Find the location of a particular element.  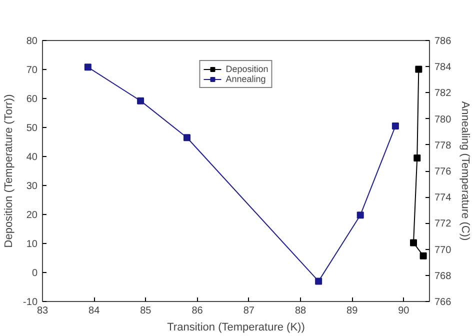

y2-tick-label: 766 is located at coordinates (443, 302).